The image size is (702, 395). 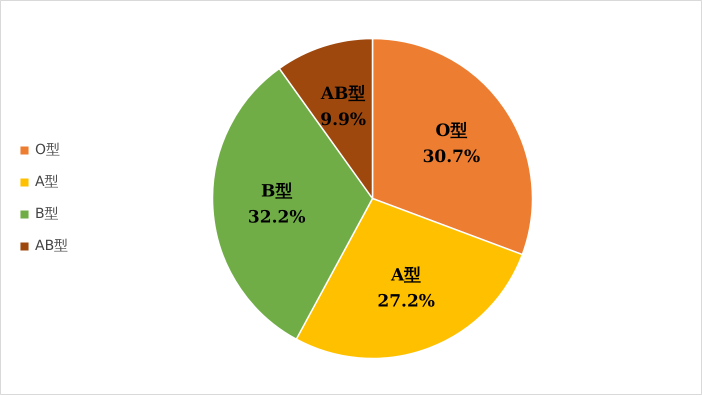 What do you see at coordinates (47, 181) in the screenshot?
I see `legend-label: A型` at bounding box center [47, 181].